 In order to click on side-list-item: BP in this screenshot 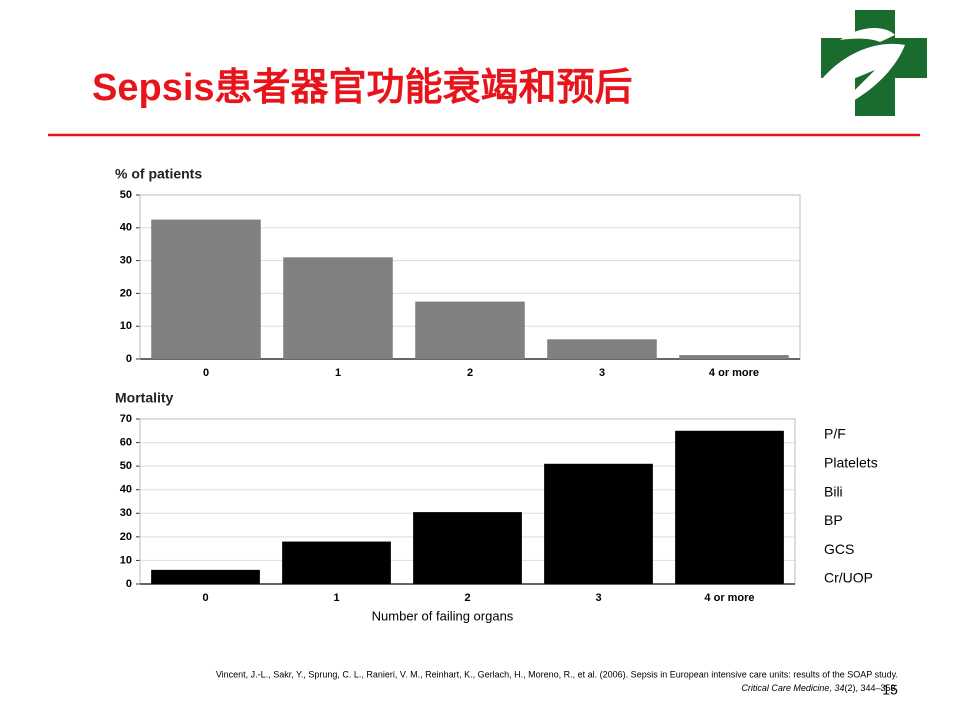, I will do `click(833, 520)`.